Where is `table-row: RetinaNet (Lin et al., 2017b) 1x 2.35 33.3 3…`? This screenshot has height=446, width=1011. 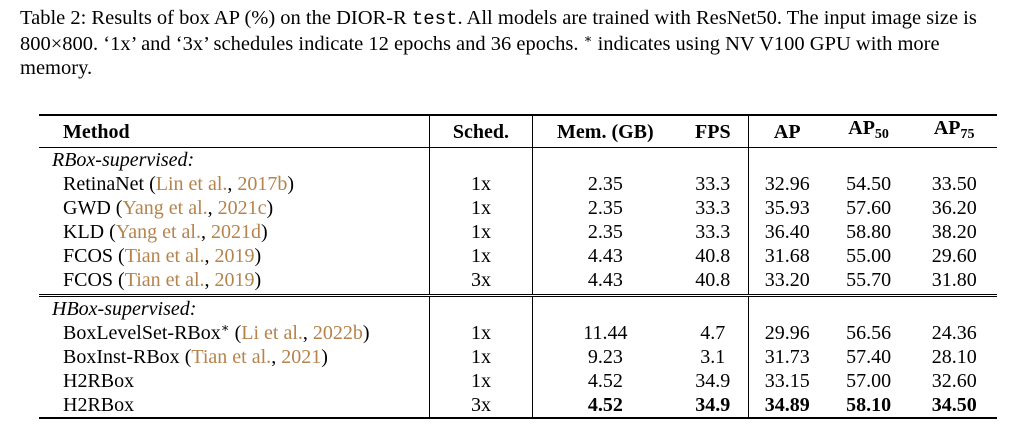
table-row: RetinaNet (Lin et al., 2017b) 1x 2.35 33.3 3… is located at coordinates (518, 184).